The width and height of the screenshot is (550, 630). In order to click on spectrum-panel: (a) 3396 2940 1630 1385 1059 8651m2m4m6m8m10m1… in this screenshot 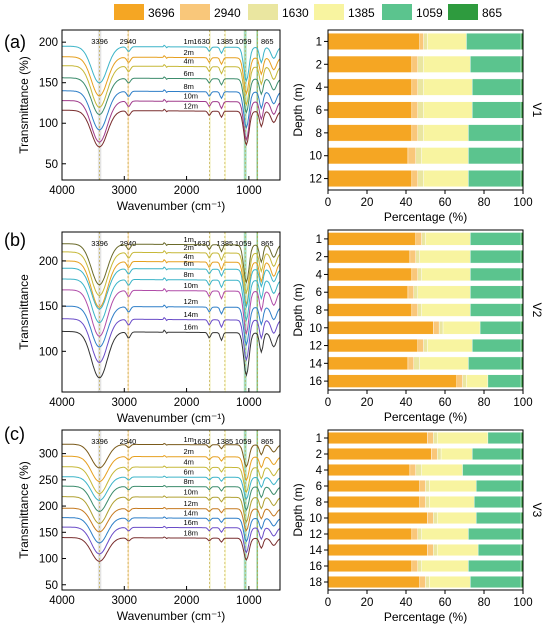, I will do `click(142, 121)`.